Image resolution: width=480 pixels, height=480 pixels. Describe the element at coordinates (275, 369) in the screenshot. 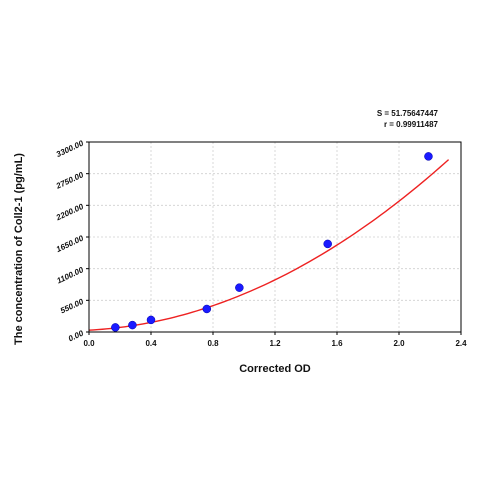

I see `x-axis-title: Corrected OD` at that location.